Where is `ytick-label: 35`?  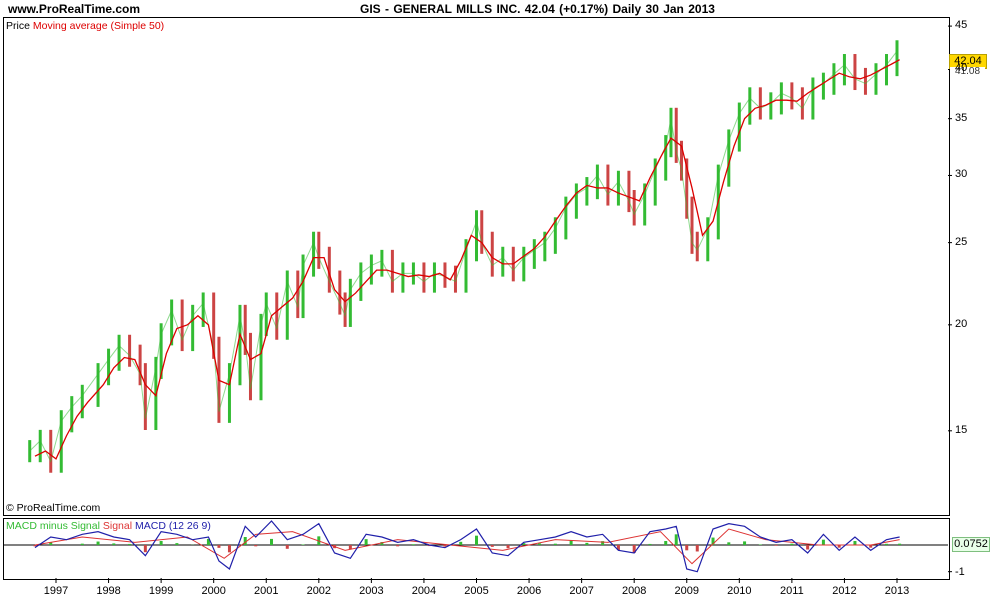 ytick-label: 35 is located at coordinates (961, 117).